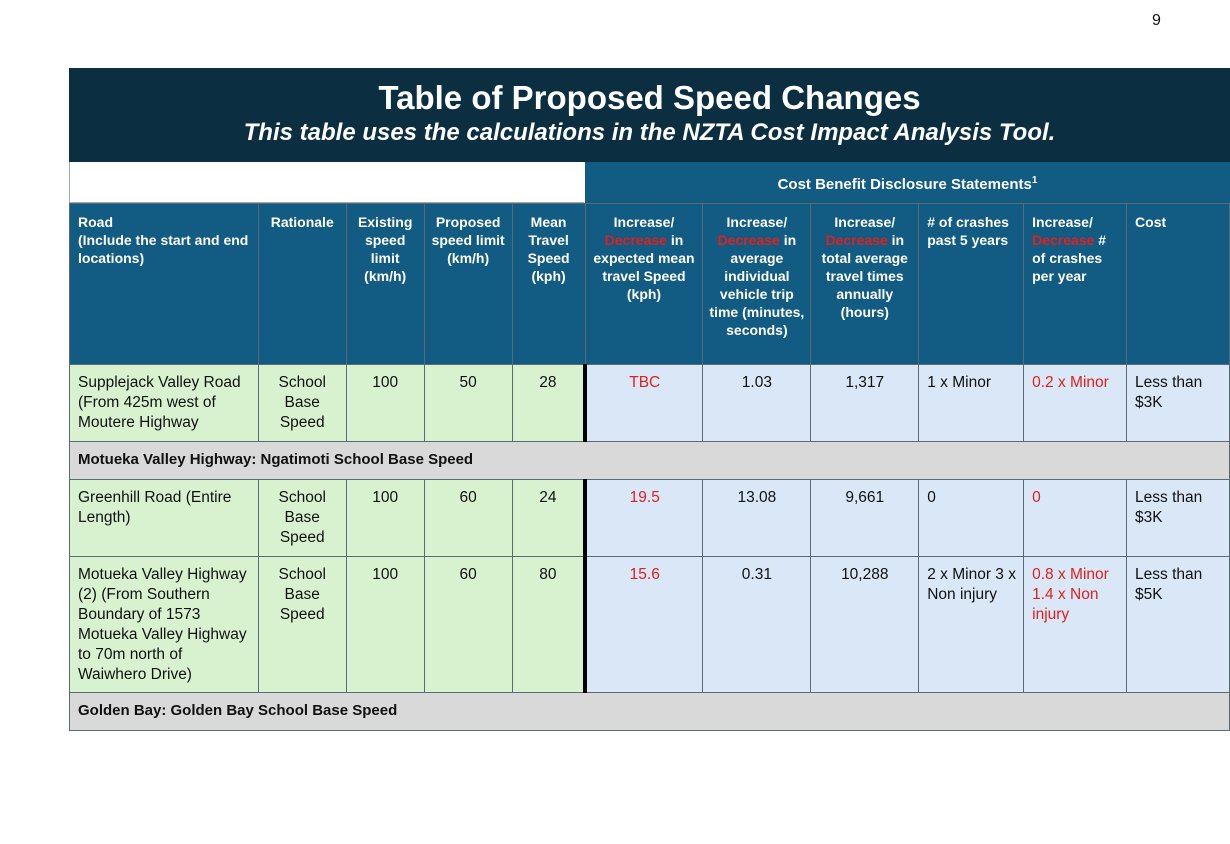 This screenshot has width=1230, height=844. What do you see at coordinates (649, 97) in the screenshot?
I see `table-title: Table of Proposed Speed Changes` at bounding box center [649, 97].